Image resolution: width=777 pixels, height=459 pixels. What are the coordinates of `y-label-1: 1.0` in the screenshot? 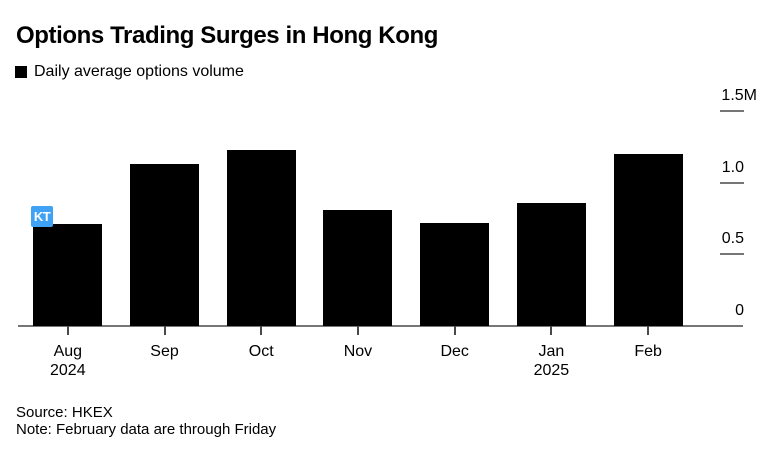 It's located at (732, 167).